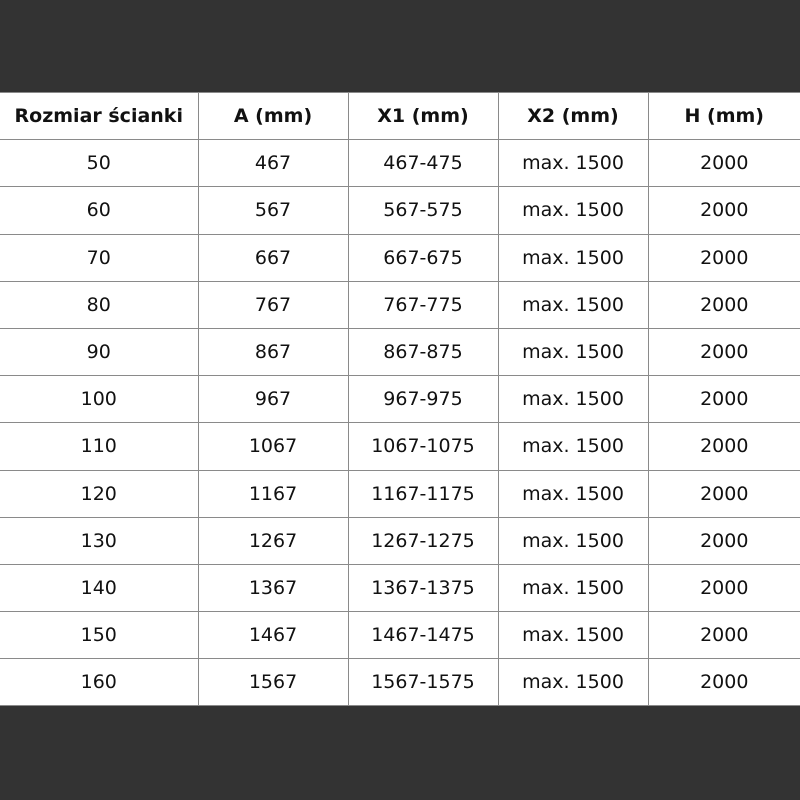 Image resolution: width=800 pixels, height=800 pixels. Describe the element at coordinates (273, 210) in the screenshot. I see `cell-a: 567` at that location.